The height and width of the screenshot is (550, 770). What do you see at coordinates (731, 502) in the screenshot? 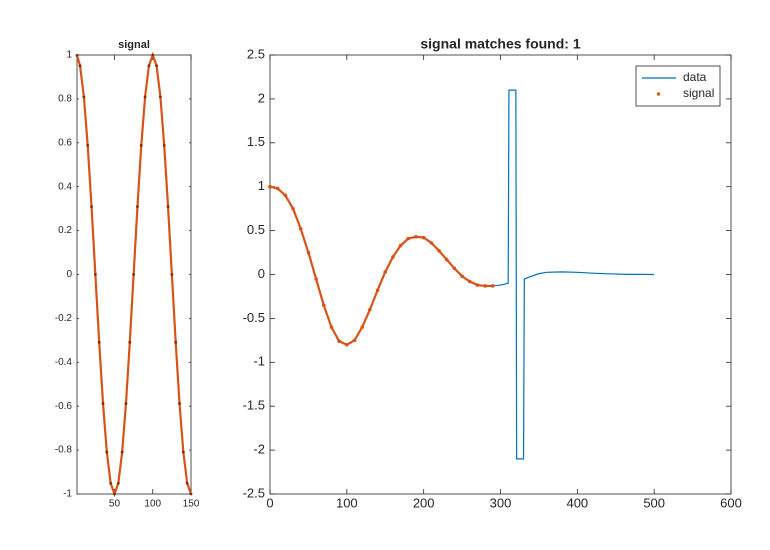
I see `x-tick-label: 600` at bounding box center [731, 502].